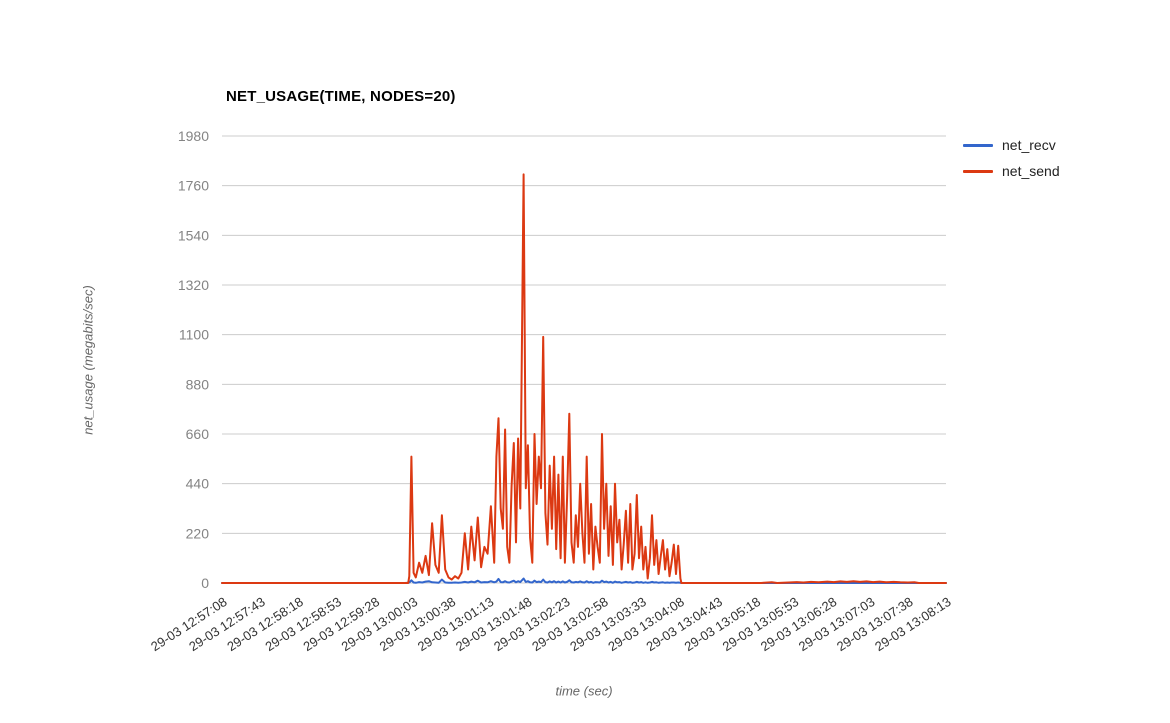 This screenshot has width=1170, height=723. Describe the element at coordinates (193, 235) in the screenshot. I see `y-tick-label: 1540` at that location.